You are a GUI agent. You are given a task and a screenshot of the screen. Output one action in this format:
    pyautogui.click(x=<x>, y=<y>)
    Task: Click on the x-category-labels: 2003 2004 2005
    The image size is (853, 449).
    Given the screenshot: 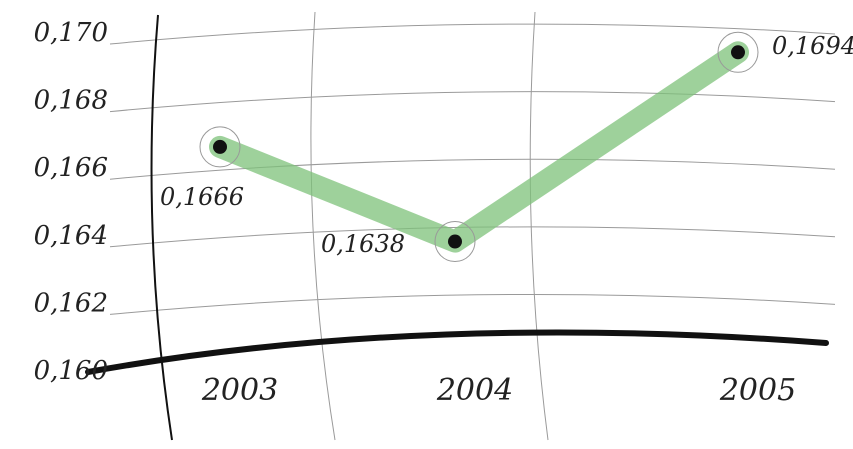 What is the action you would take?
    pyautogui.click(x=498, y=390)
    